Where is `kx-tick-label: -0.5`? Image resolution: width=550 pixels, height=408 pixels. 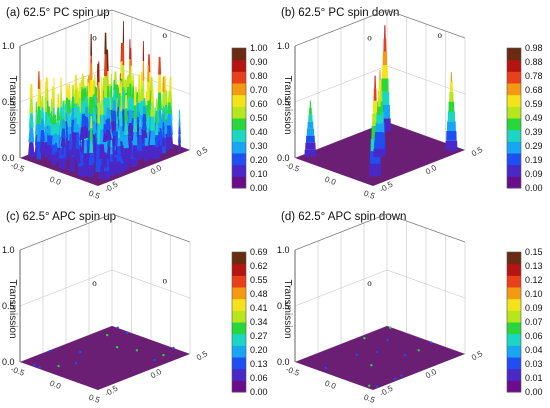
kx-tick-label: -0.5 is located at coordinates (18, 167).